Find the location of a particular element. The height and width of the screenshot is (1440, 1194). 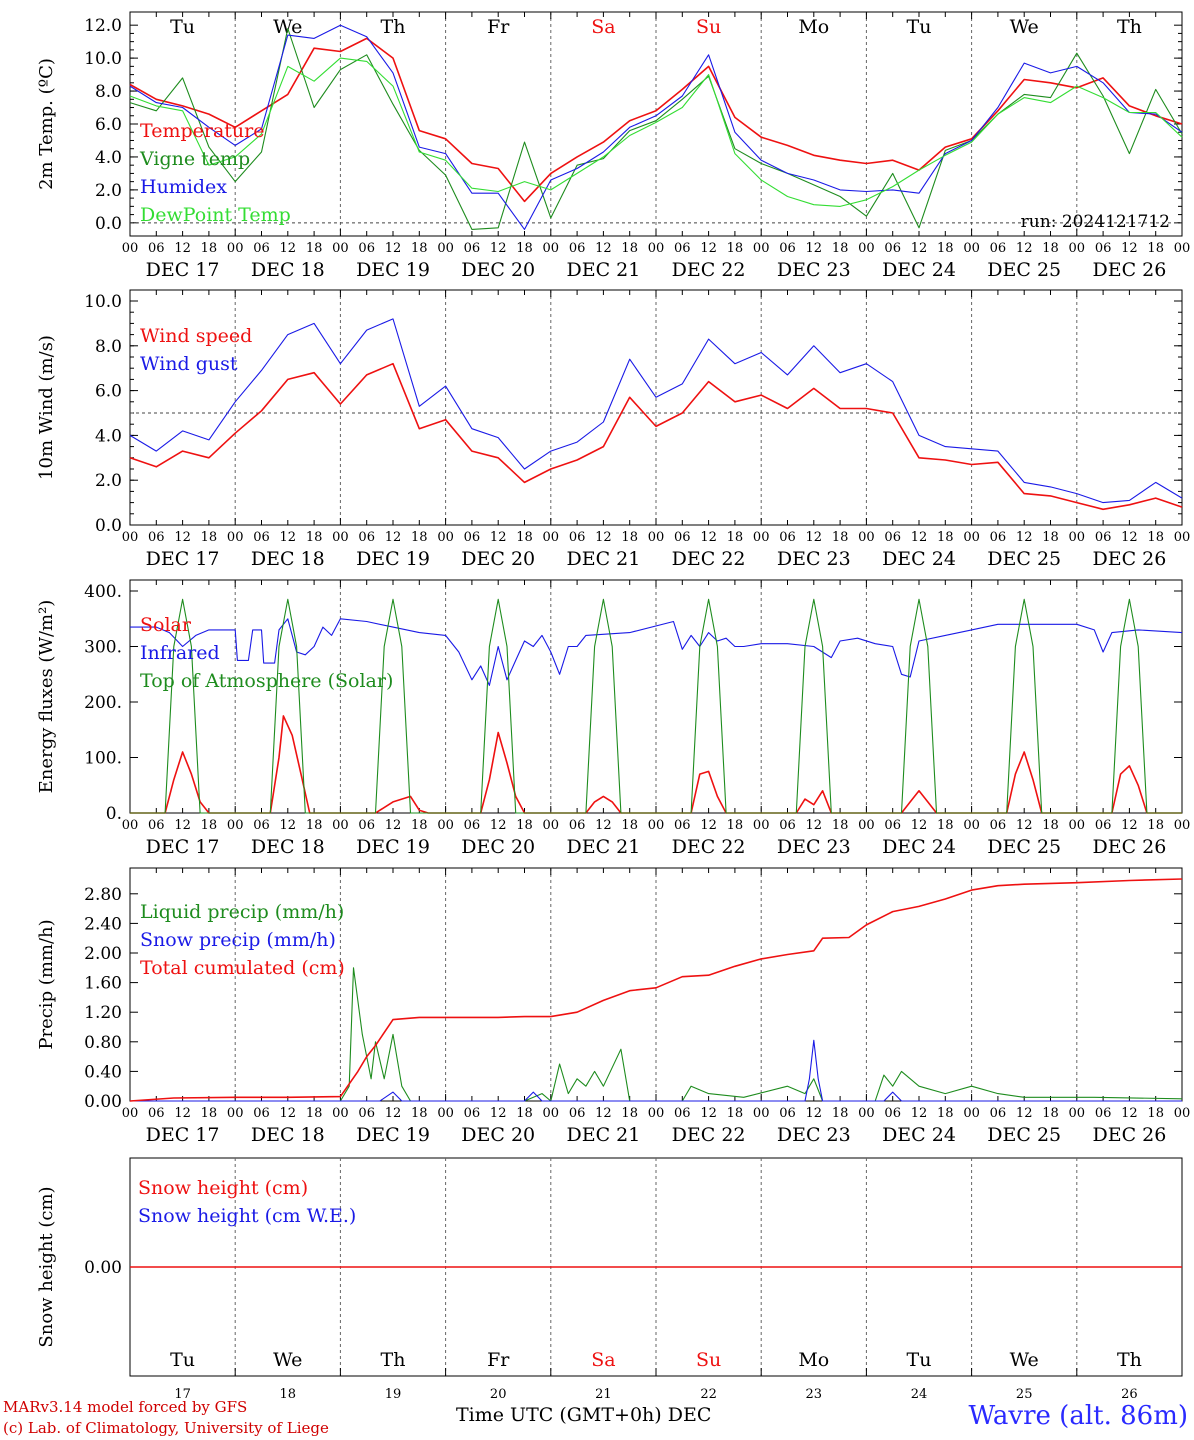

series-line-humidex is located at coordinates (656, 127).